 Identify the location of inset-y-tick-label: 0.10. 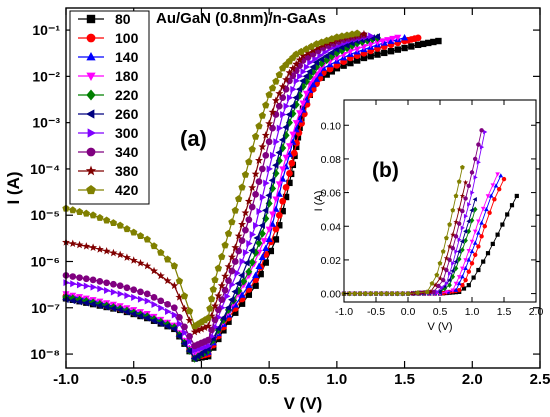
(331, 126).